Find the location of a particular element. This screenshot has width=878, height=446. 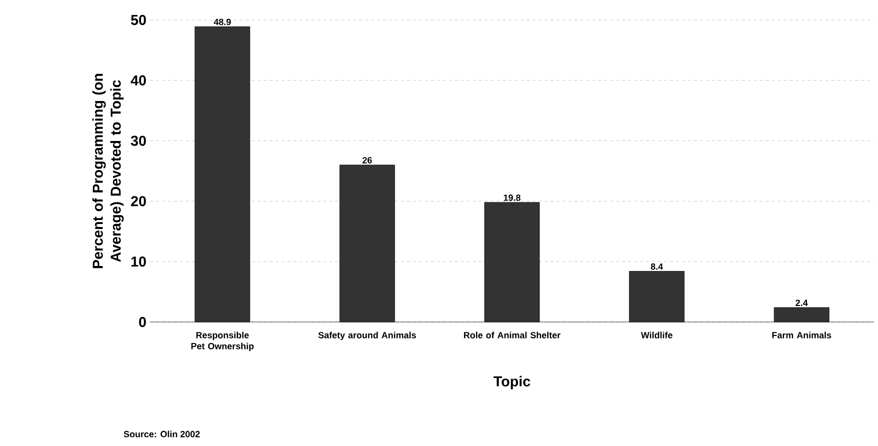

data-label: 48.9 is located at coordinates (222, 22).